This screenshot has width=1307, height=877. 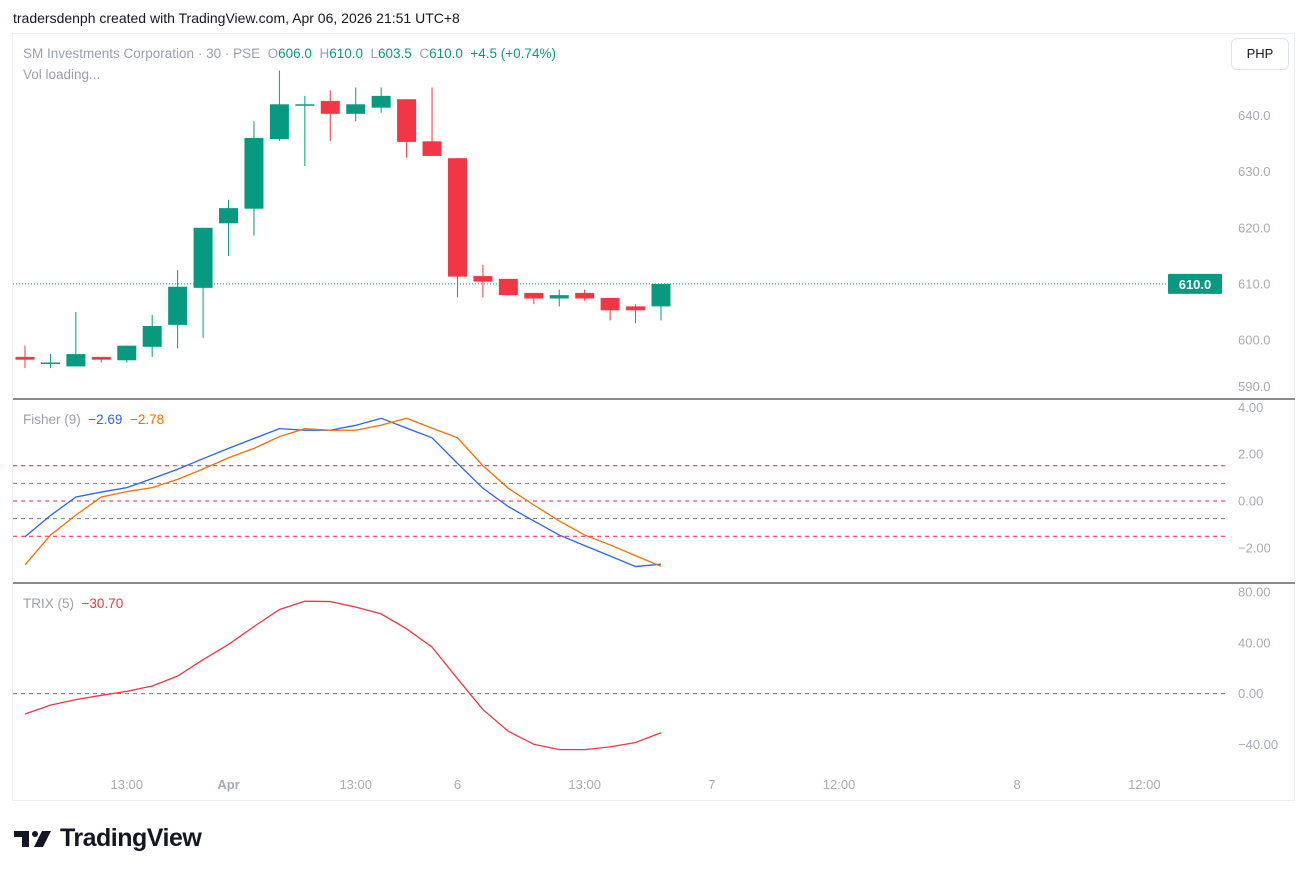 What do you see at coordinates (346, 53) in the screenshot?
I see `high-value: 610.0` at bounding box center [346, 53].